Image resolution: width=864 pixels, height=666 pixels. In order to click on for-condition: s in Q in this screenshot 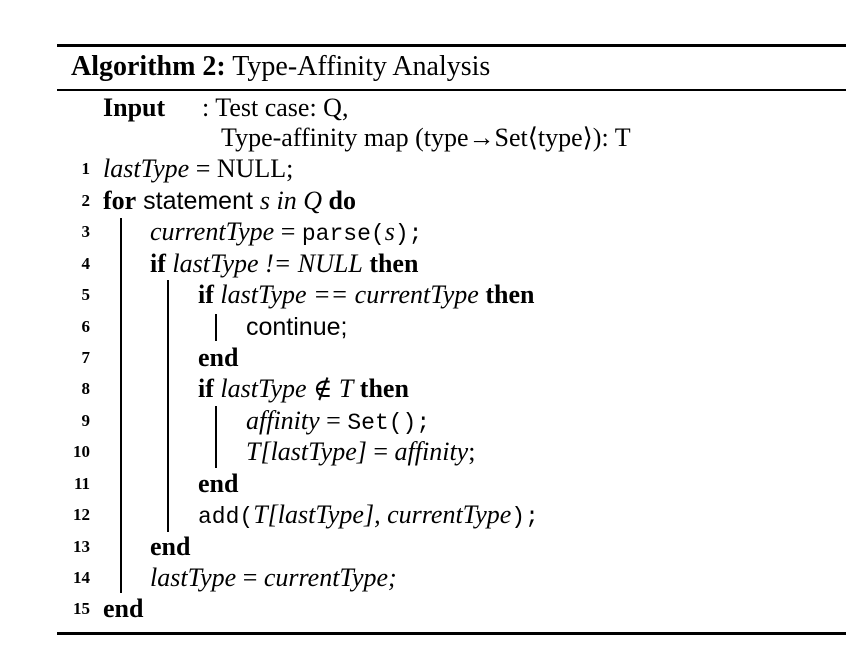, I will do `click(290, 200)`.